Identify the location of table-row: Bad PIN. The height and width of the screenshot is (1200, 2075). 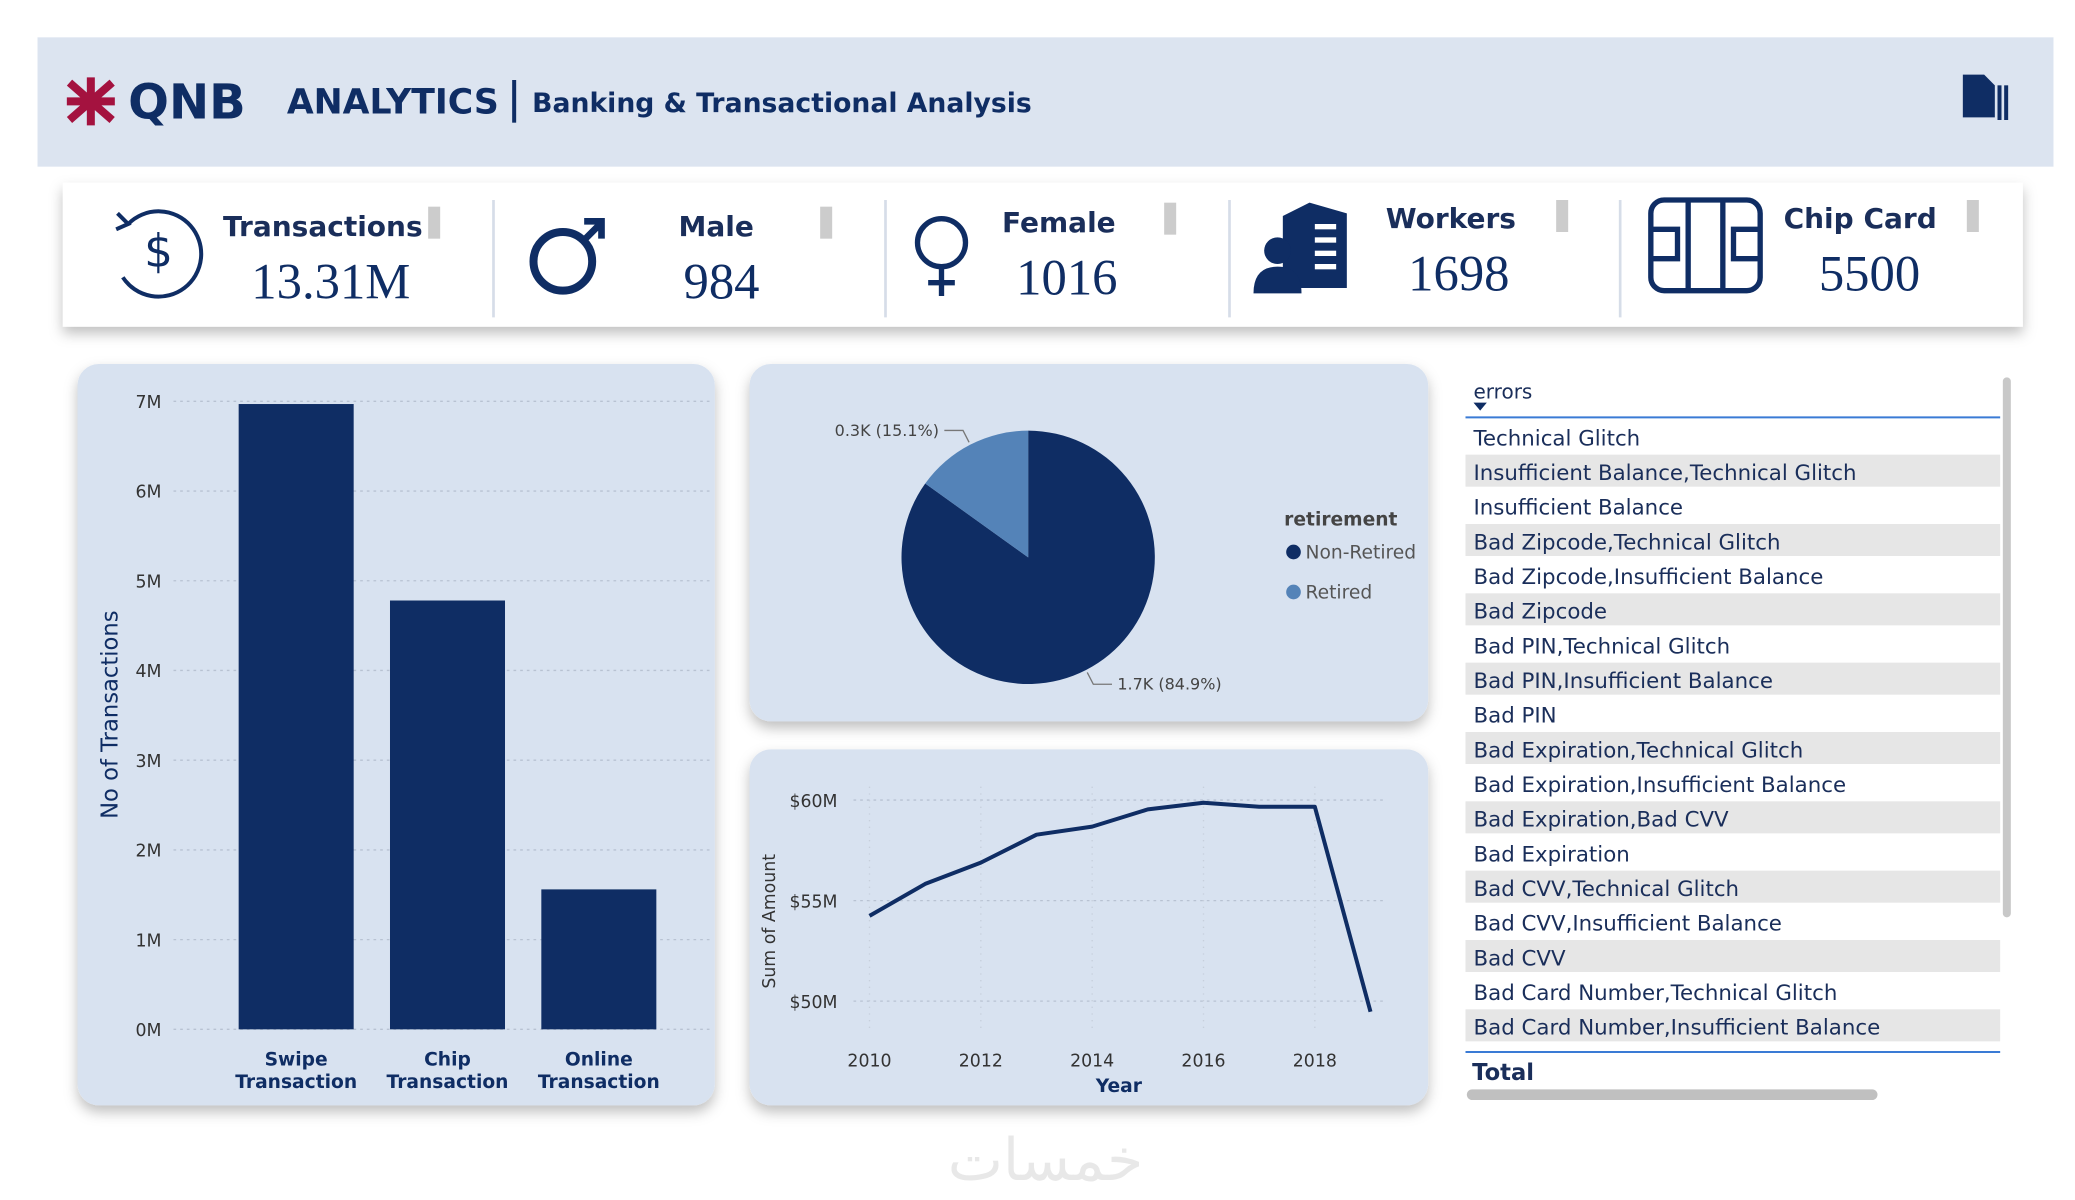
(1515, 716).